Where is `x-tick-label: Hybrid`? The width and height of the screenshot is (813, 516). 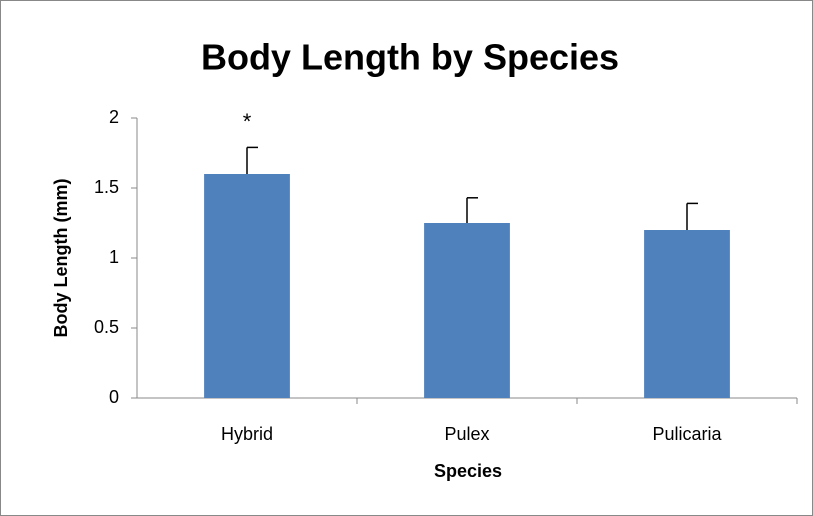
x-tick-label: Hybrid is located at coordinates (247, 434).